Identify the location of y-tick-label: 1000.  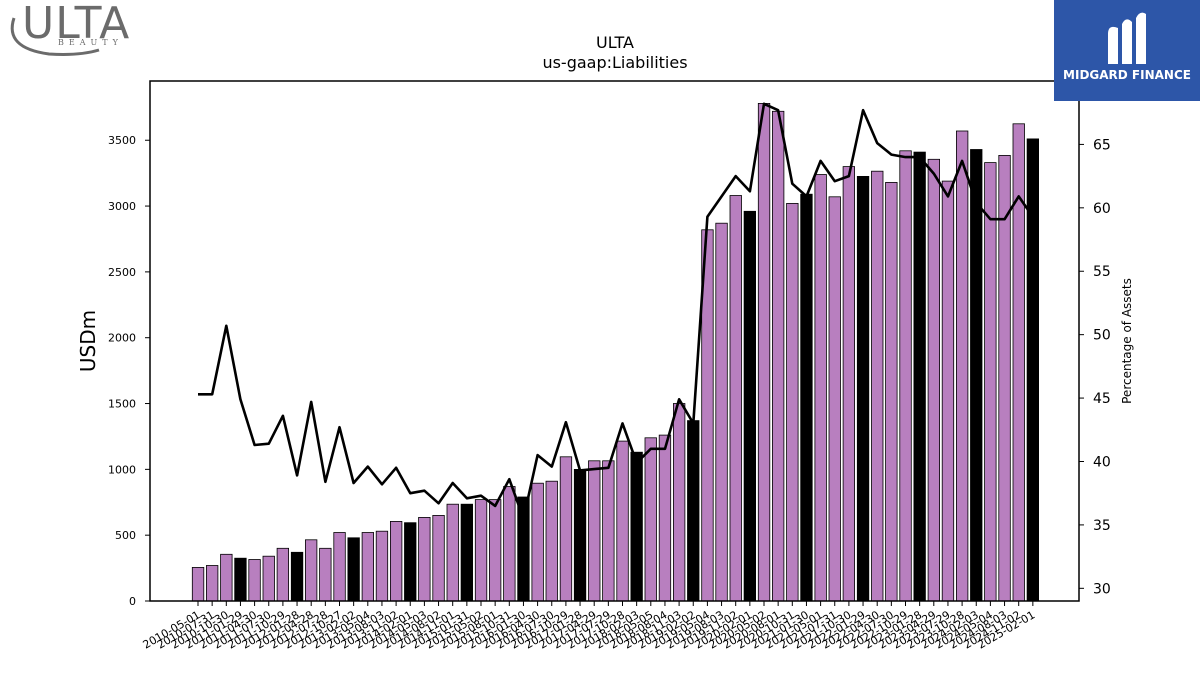
(122, 469).